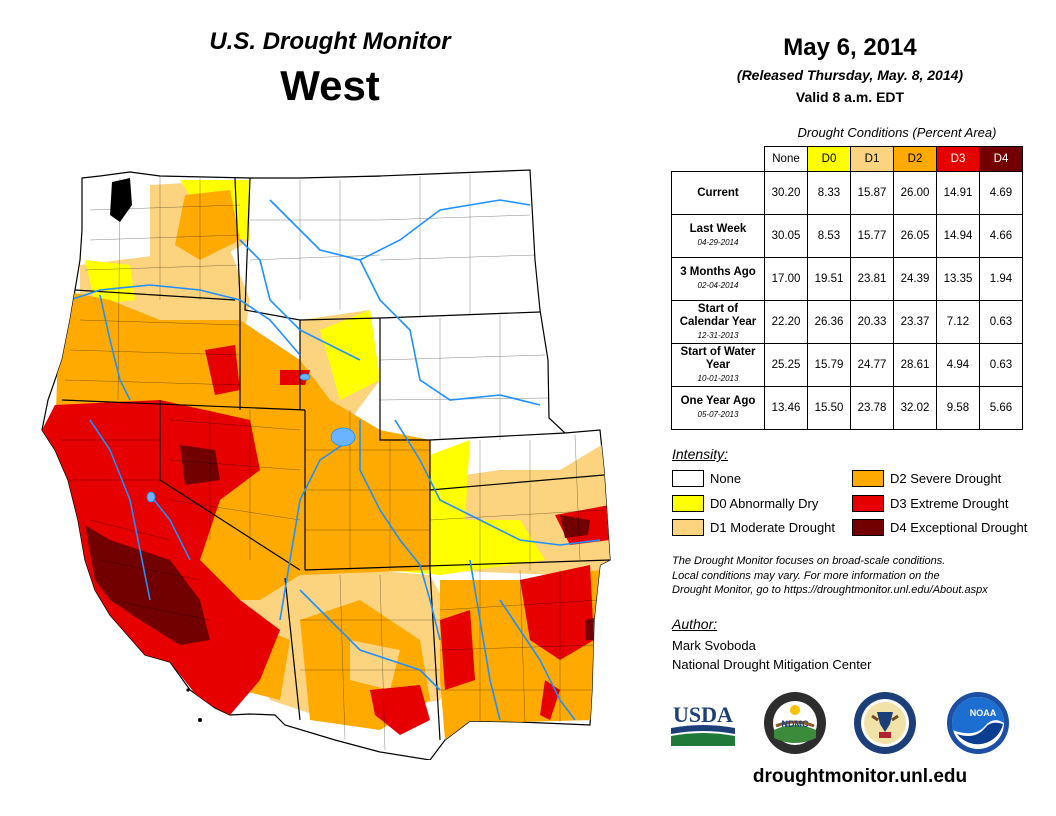 The height and width of the screenshot is (816, 1056). I want to click on cell-value: 23.37, so click(915, 322).